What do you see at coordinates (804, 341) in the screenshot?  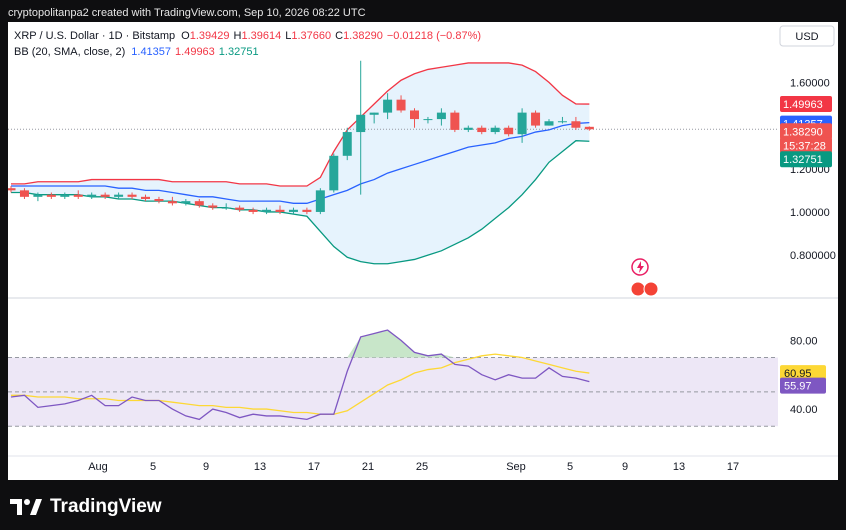 I see `rsi-tick: 80.00` at bounding box center [804, 341].